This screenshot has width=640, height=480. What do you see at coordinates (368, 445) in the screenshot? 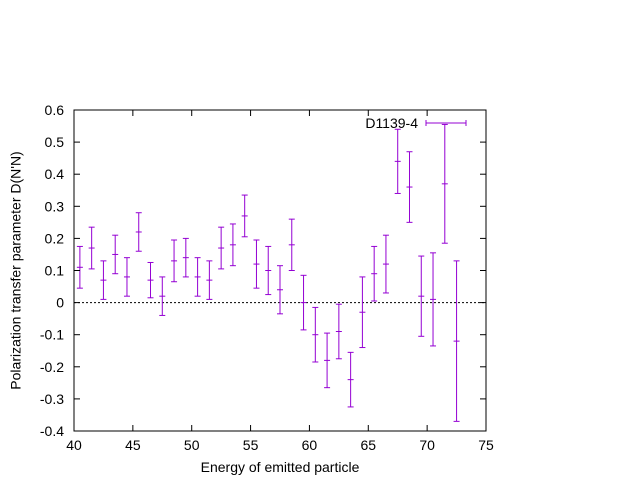
I see `x-tick-label: 65` at bounding box center [368, 445].